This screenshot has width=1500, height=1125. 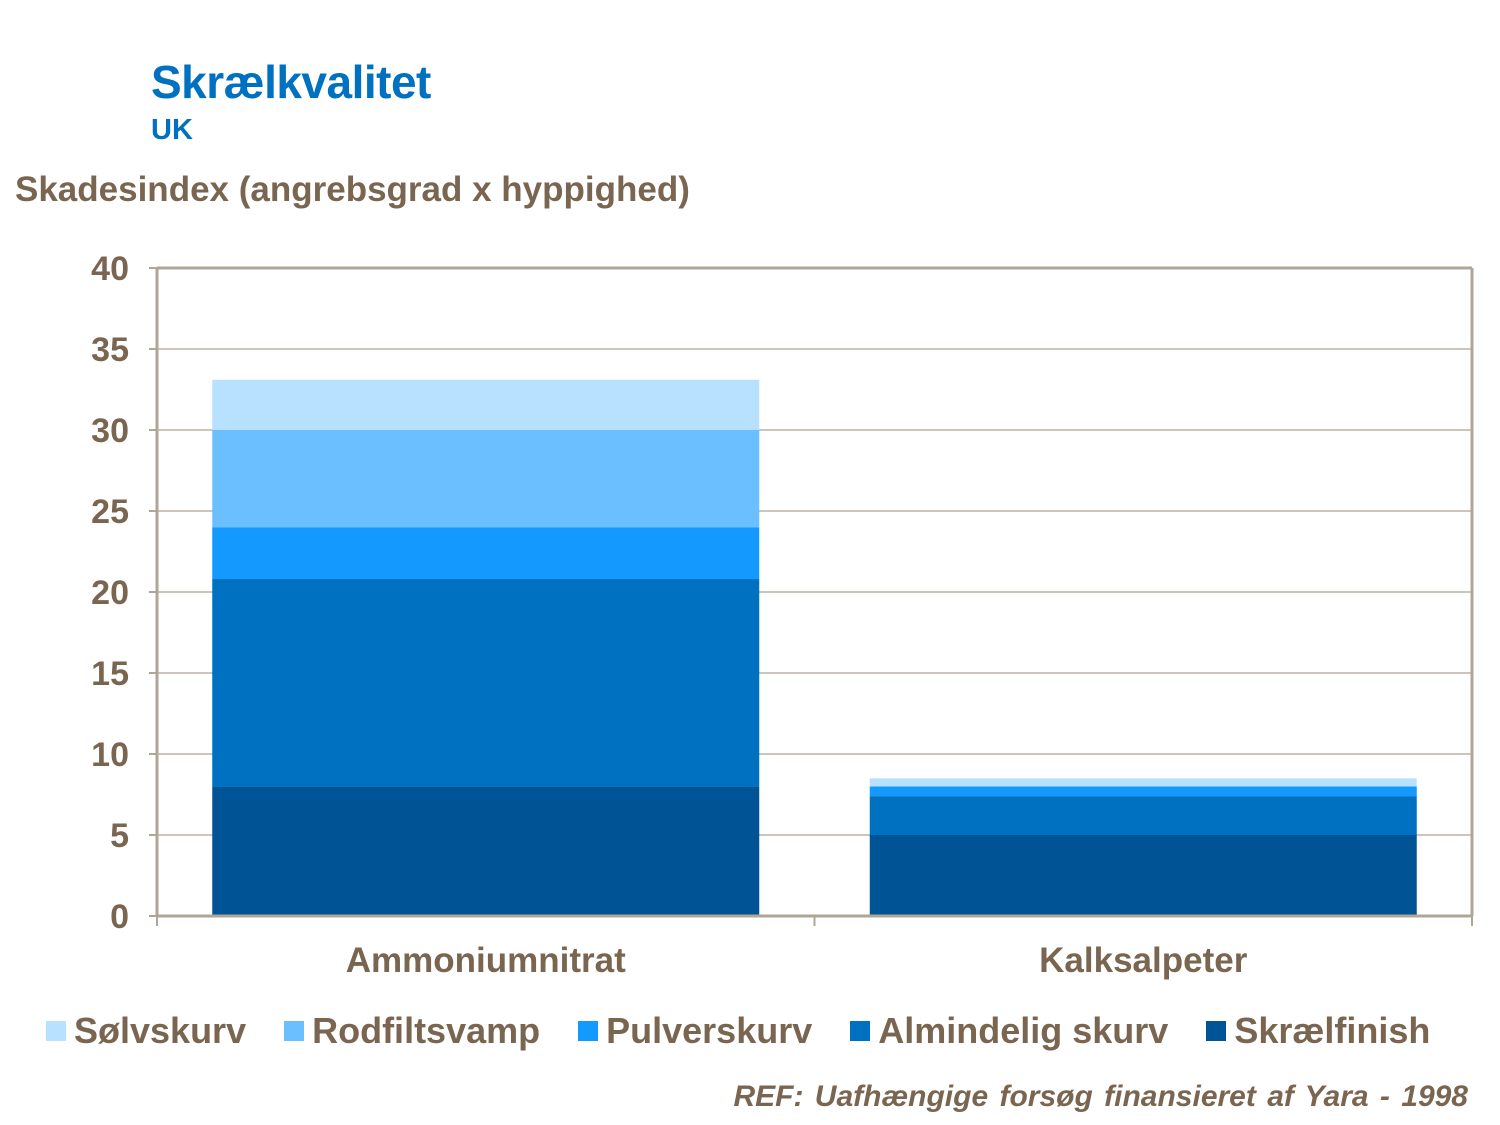 I want to click on x-tick-label: Kalksalpeter, so click(x=1143, y=960).